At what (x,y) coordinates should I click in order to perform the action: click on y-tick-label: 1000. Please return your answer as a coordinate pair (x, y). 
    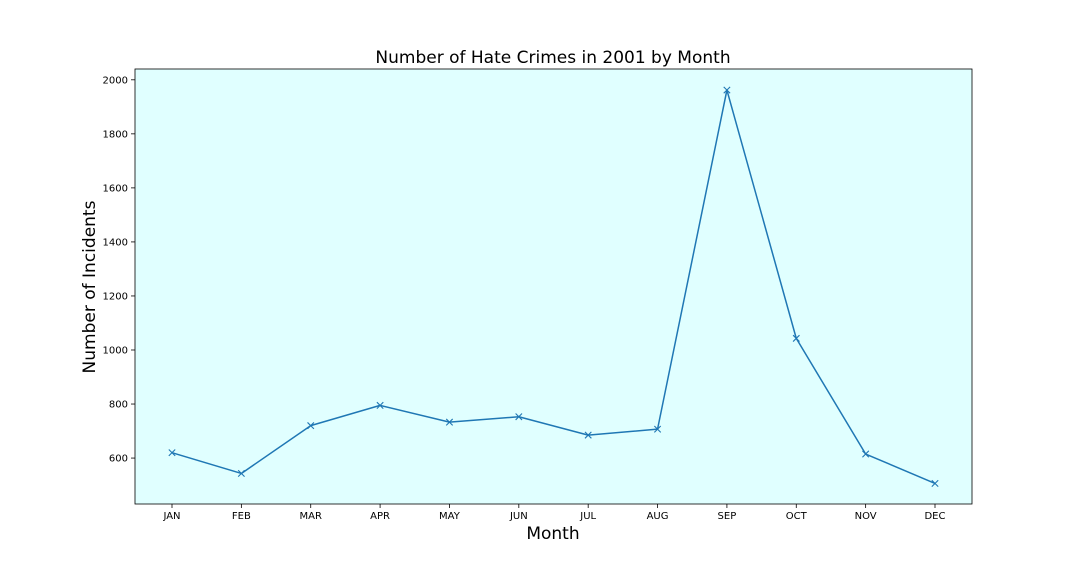
    Looking at the image, I should click on (115, 350).